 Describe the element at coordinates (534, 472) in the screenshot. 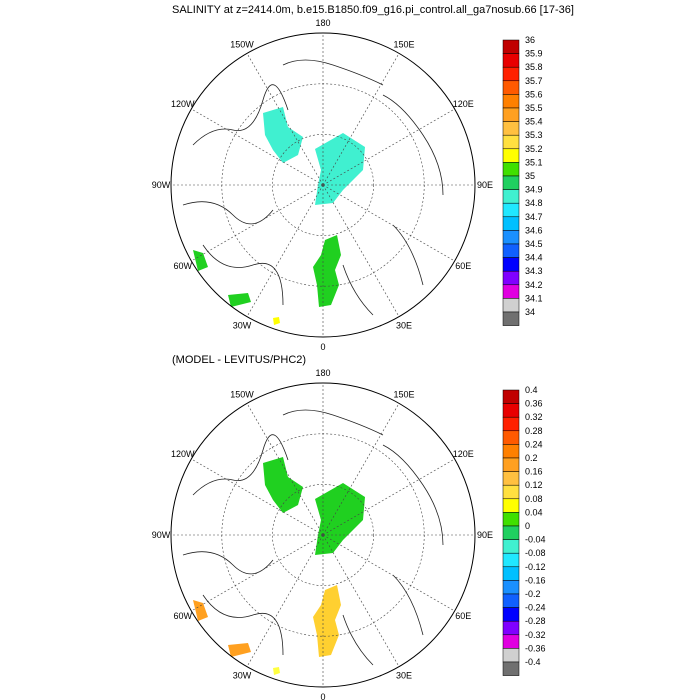

I see `colorbar-label: 0.16` at that location.